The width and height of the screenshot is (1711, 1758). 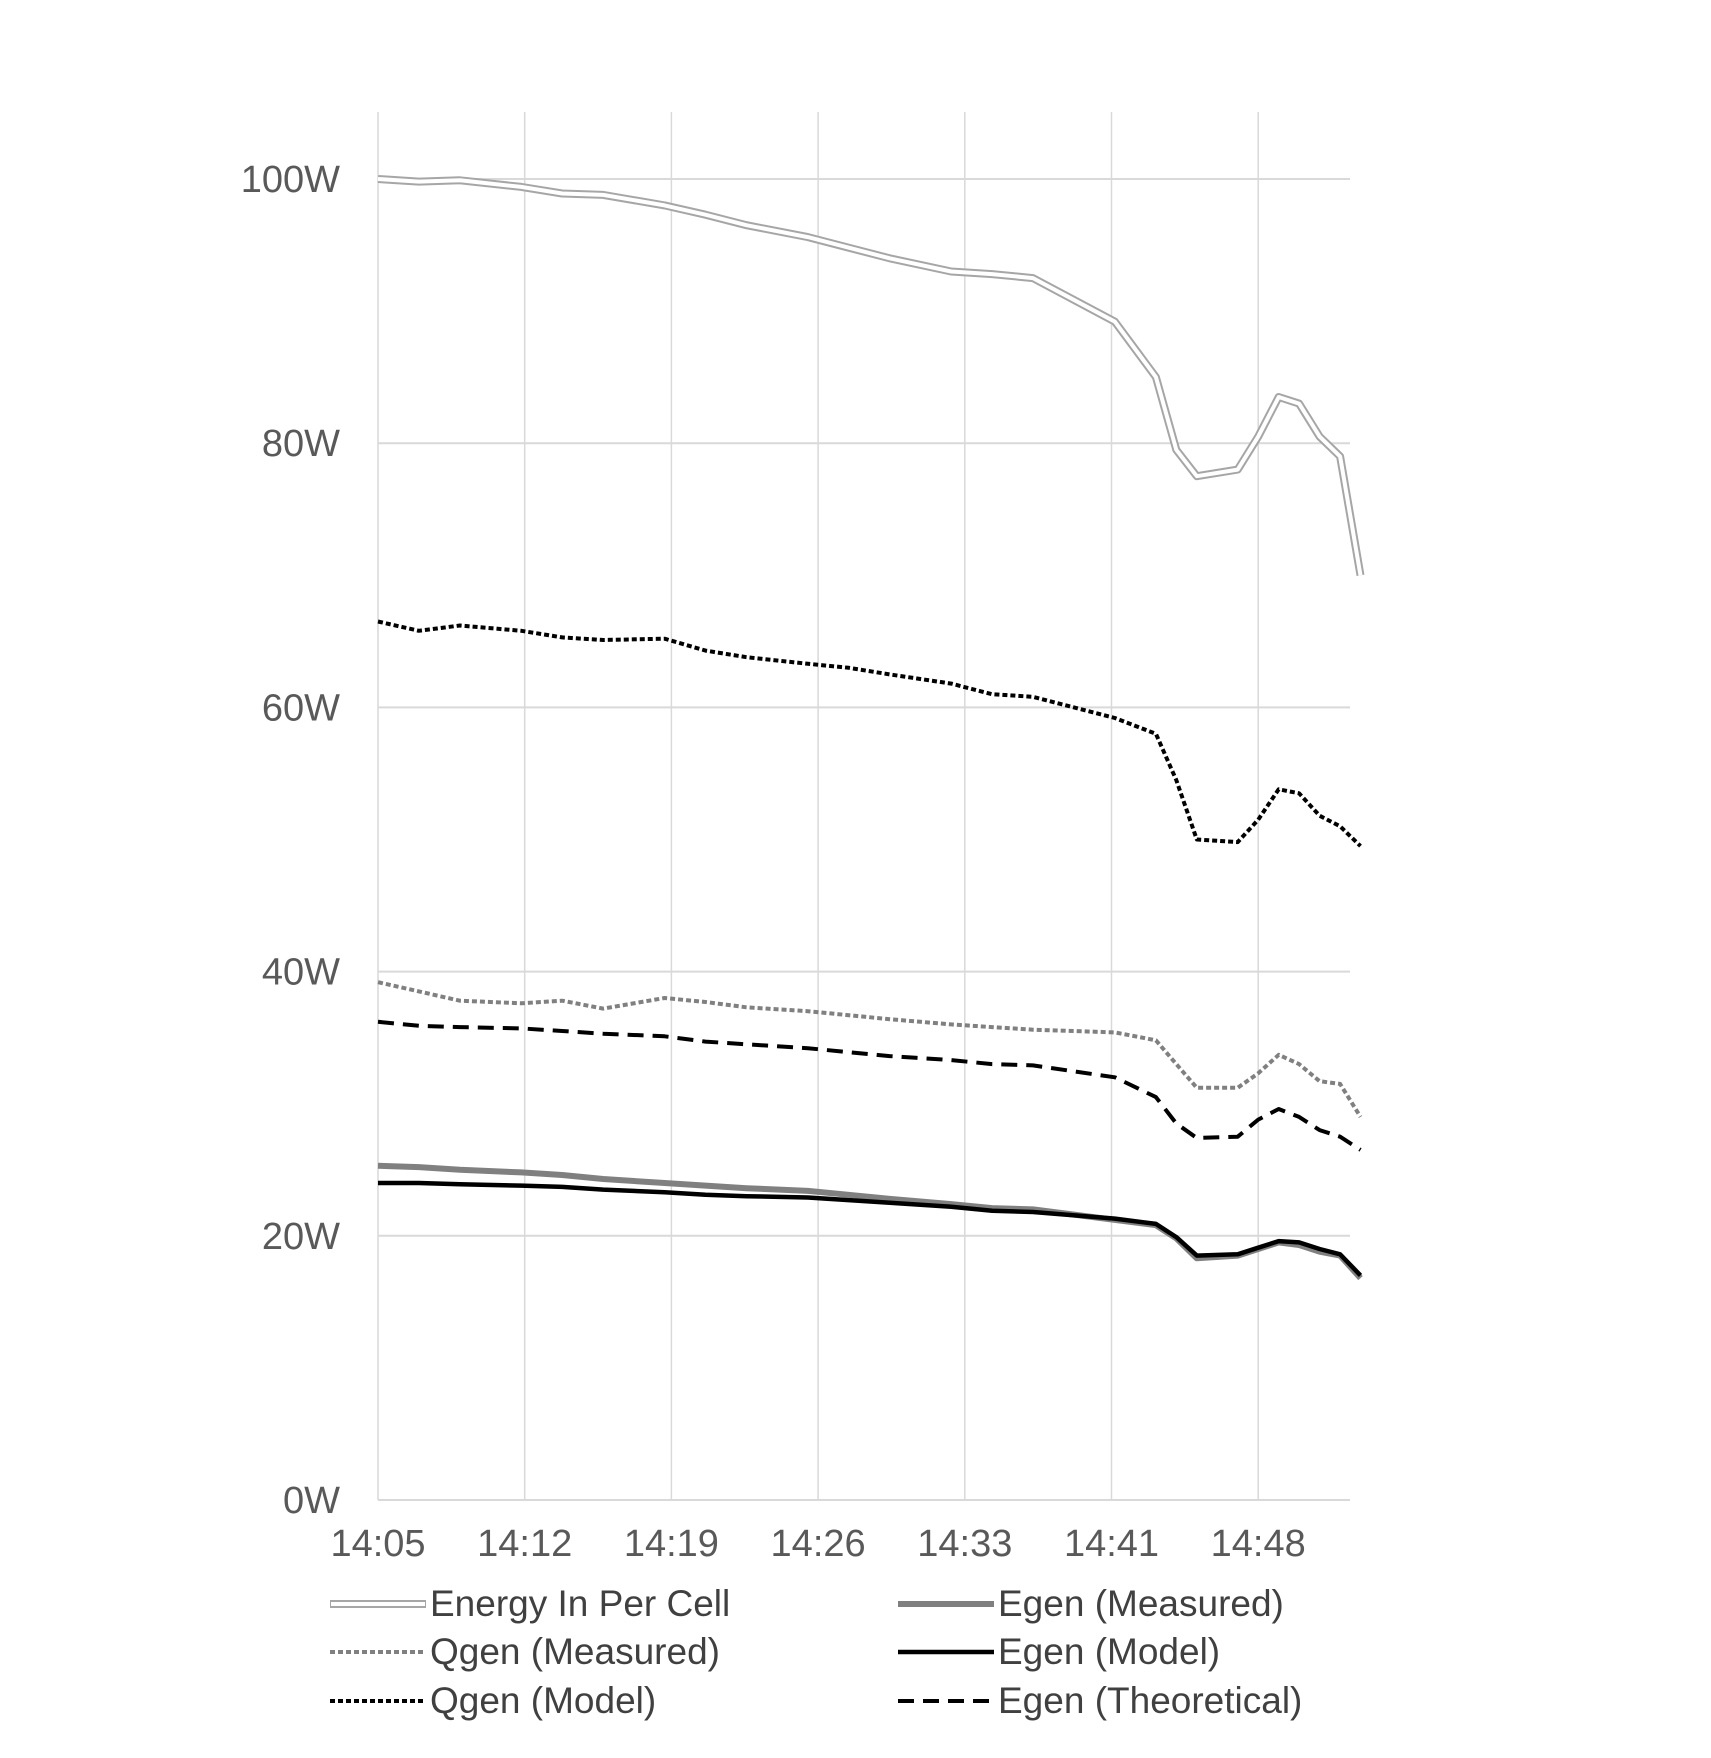 I want to click on series-egen-theoretical, so click(x=869, y=1085).